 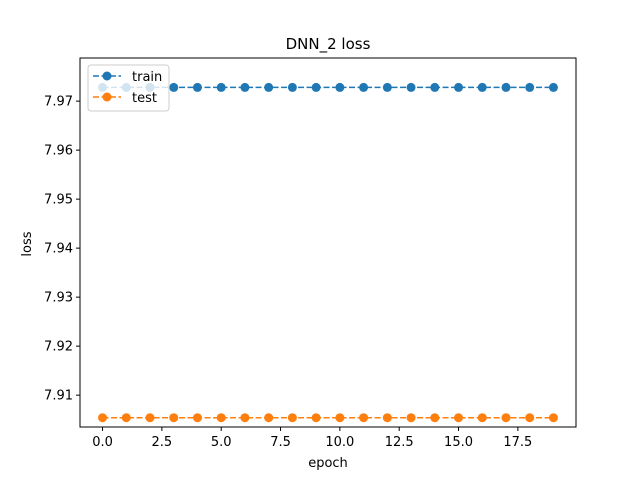 What do you see at coordinates (328, 44) in the screenshot?
I see `chart-title: DNN_2 loss` at bounding box center [328, 44].